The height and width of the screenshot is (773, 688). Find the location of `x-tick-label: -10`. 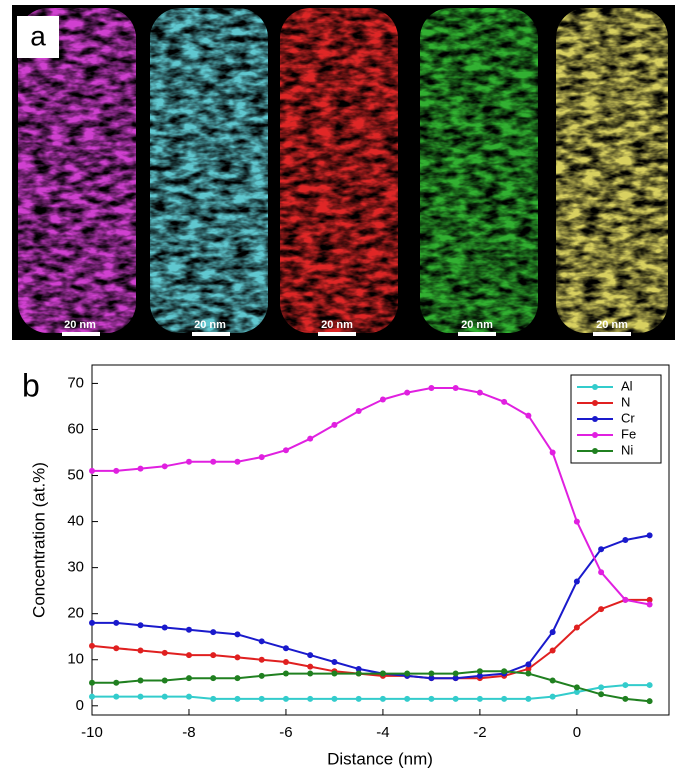

x-tick-label: -10 is located at coordinates (92, 732).